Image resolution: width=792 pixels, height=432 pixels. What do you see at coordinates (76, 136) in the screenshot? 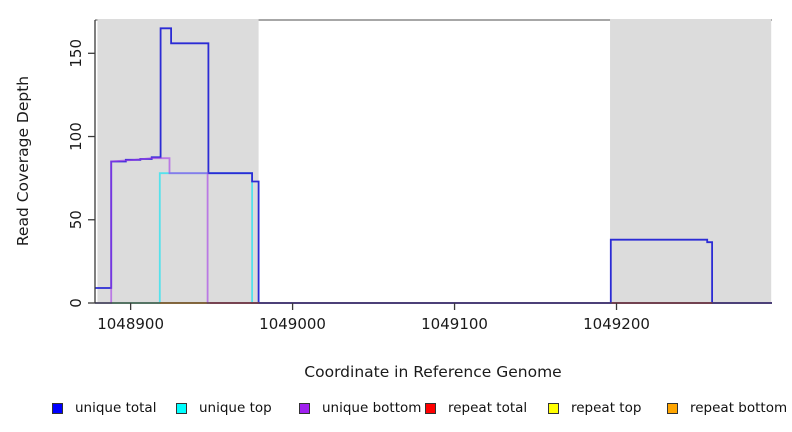
I see `y-tick-label: 100` at bounding box center [76, 136].